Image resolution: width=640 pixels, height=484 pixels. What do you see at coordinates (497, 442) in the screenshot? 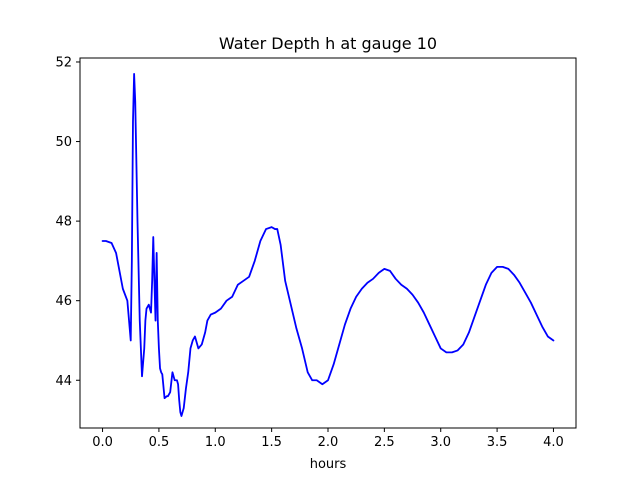
I see `x-tick-label: 3.5` at bounding box center [497, 442].